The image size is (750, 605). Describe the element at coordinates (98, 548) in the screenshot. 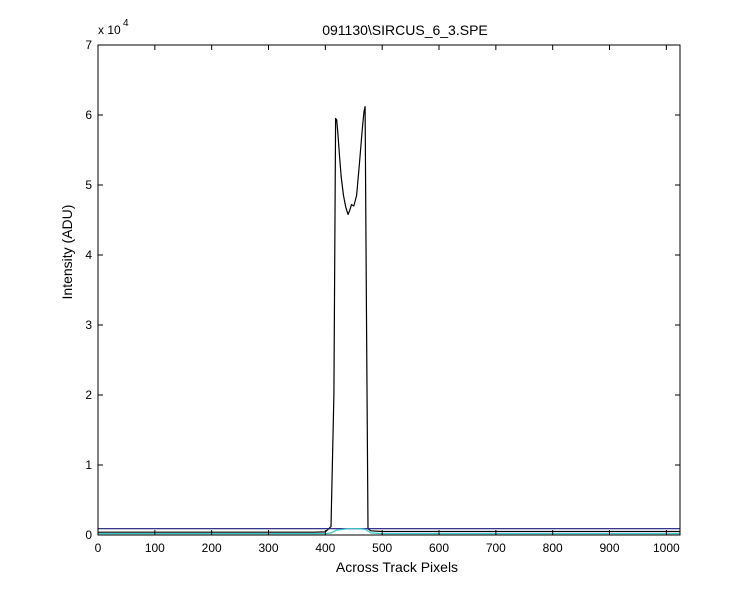

I see `x-tick-label: 0` at that location.